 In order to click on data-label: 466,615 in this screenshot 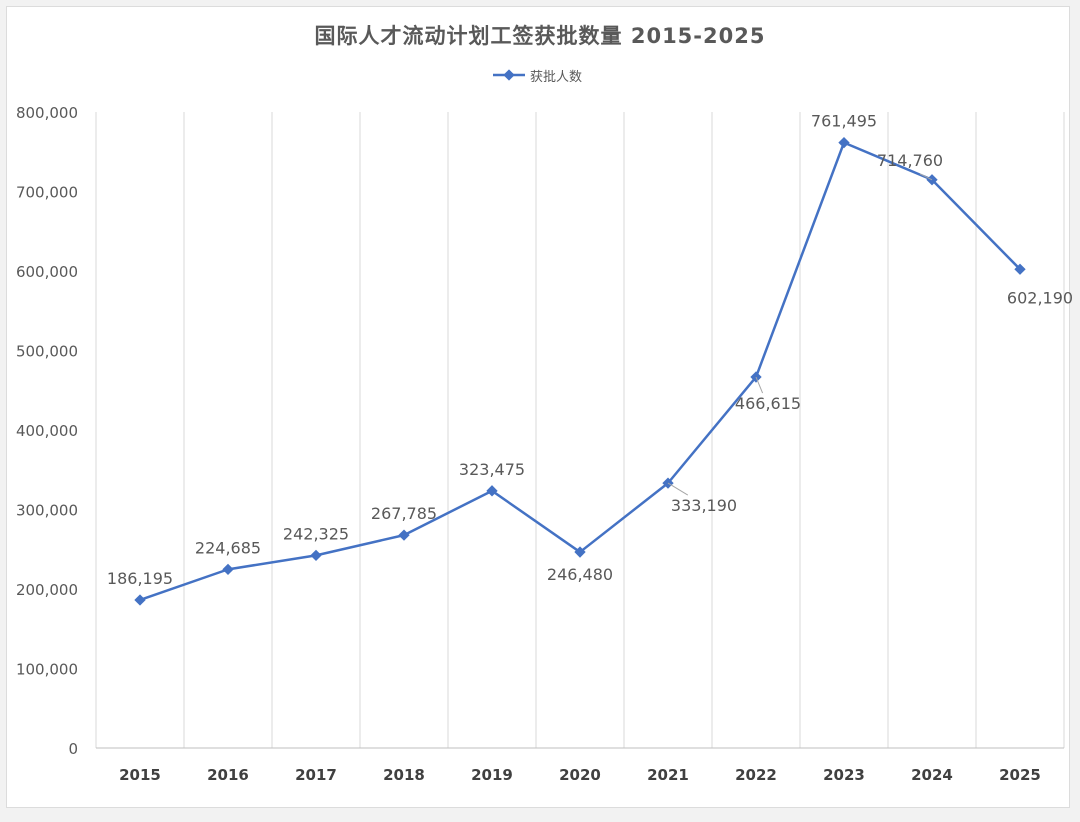, I will do `click(768, 403)`.